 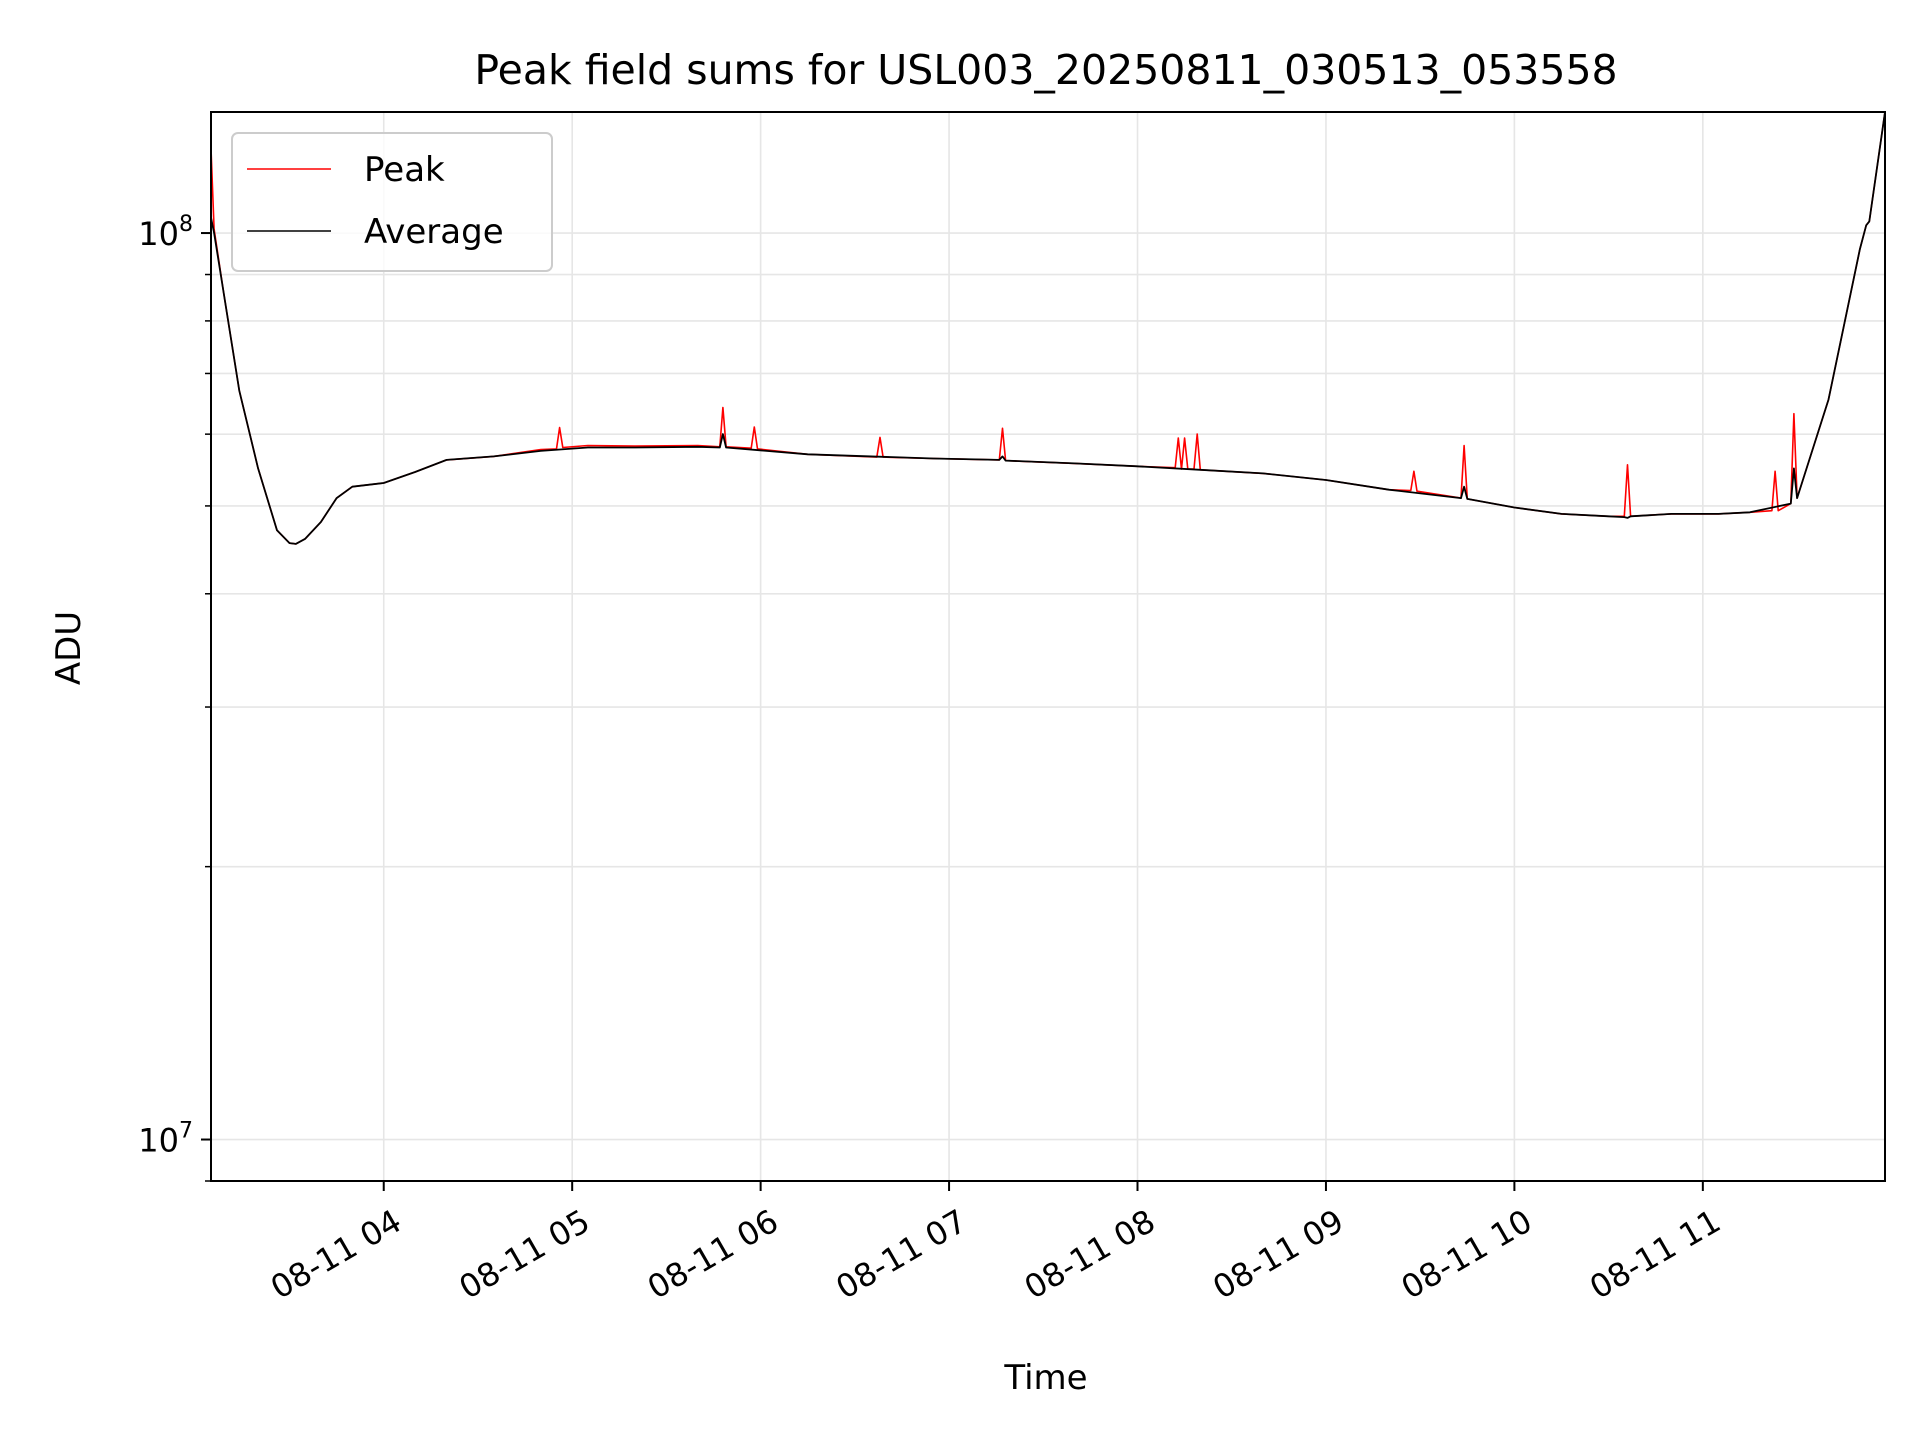 I want to click on legend-label-peak: Peak, so click(x=404, y=170).